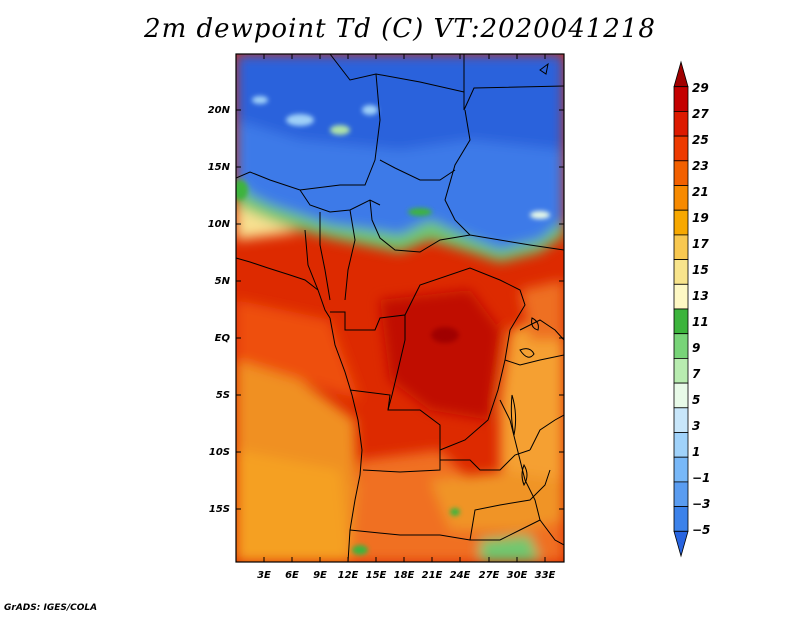  Describe the element at coordinates (681, 74) in the screenshot. I see `colorbar-top-arrow` at that location.